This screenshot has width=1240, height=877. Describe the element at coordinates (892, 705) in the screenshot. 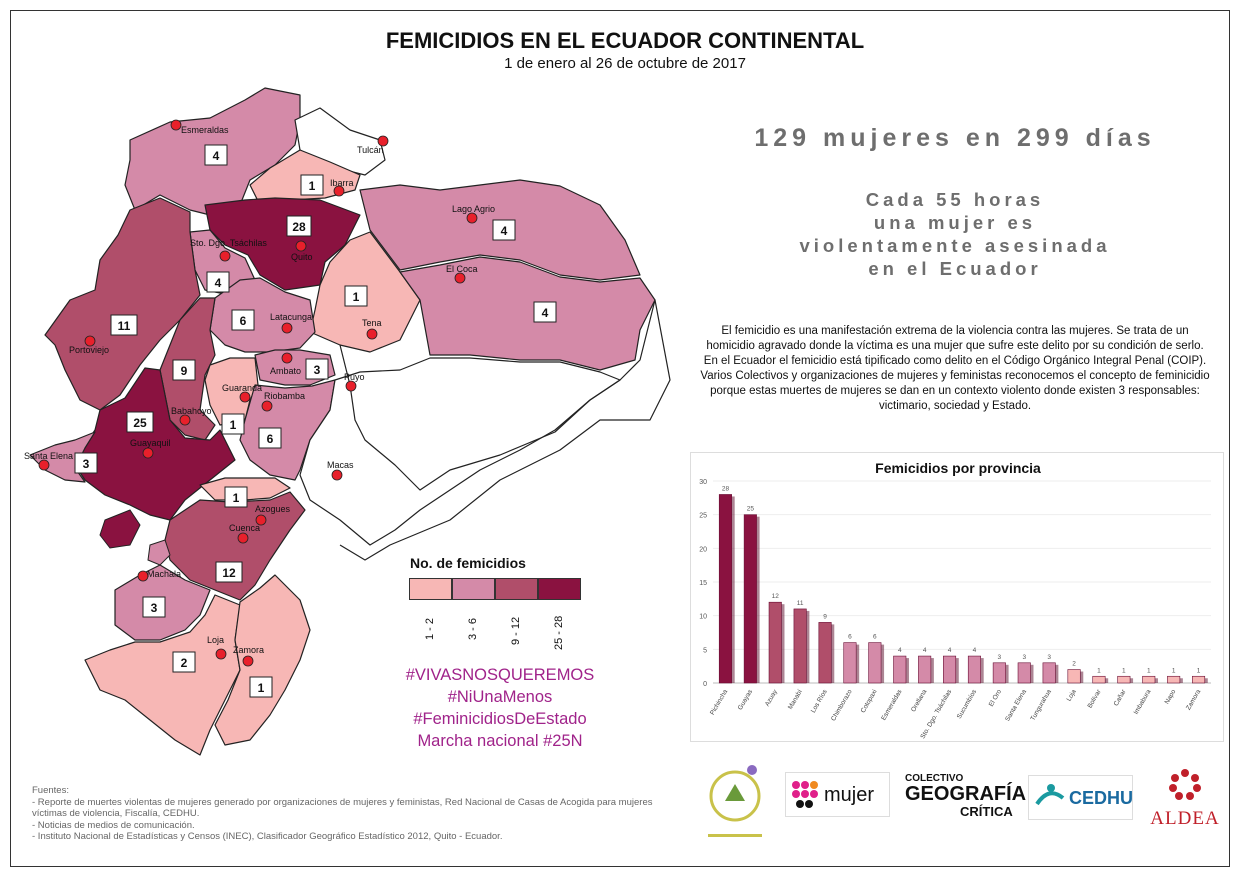

I see `x-tick-label: Esmeraldas` at that location.